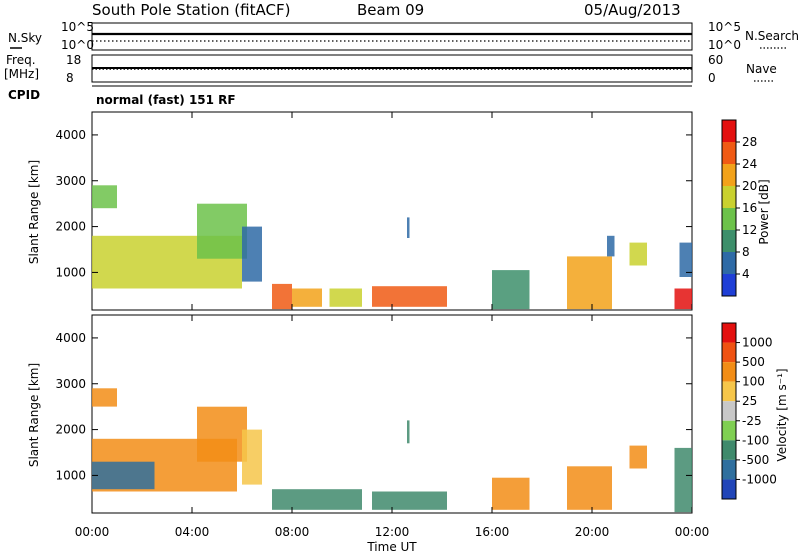 The image size is (800, 554). Describe the element at coordinates (752, 421) in the screenshot. I see `velocity-colorbar-tick-label: -25` at that location.